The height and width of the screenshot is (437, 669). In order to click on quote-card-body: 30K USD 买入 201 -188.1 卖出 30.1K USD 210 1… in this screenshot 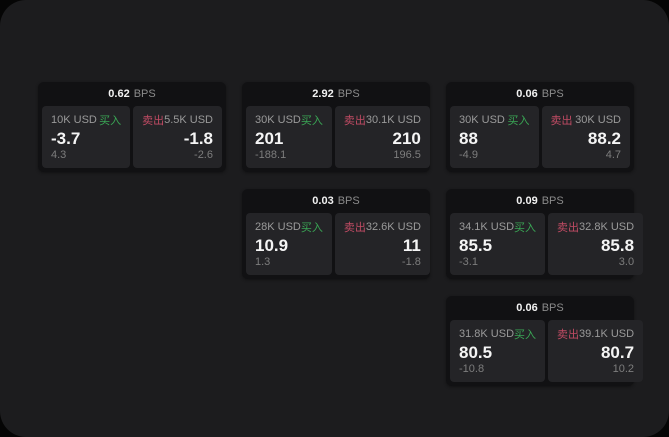, I will do `click(338, 137)`.